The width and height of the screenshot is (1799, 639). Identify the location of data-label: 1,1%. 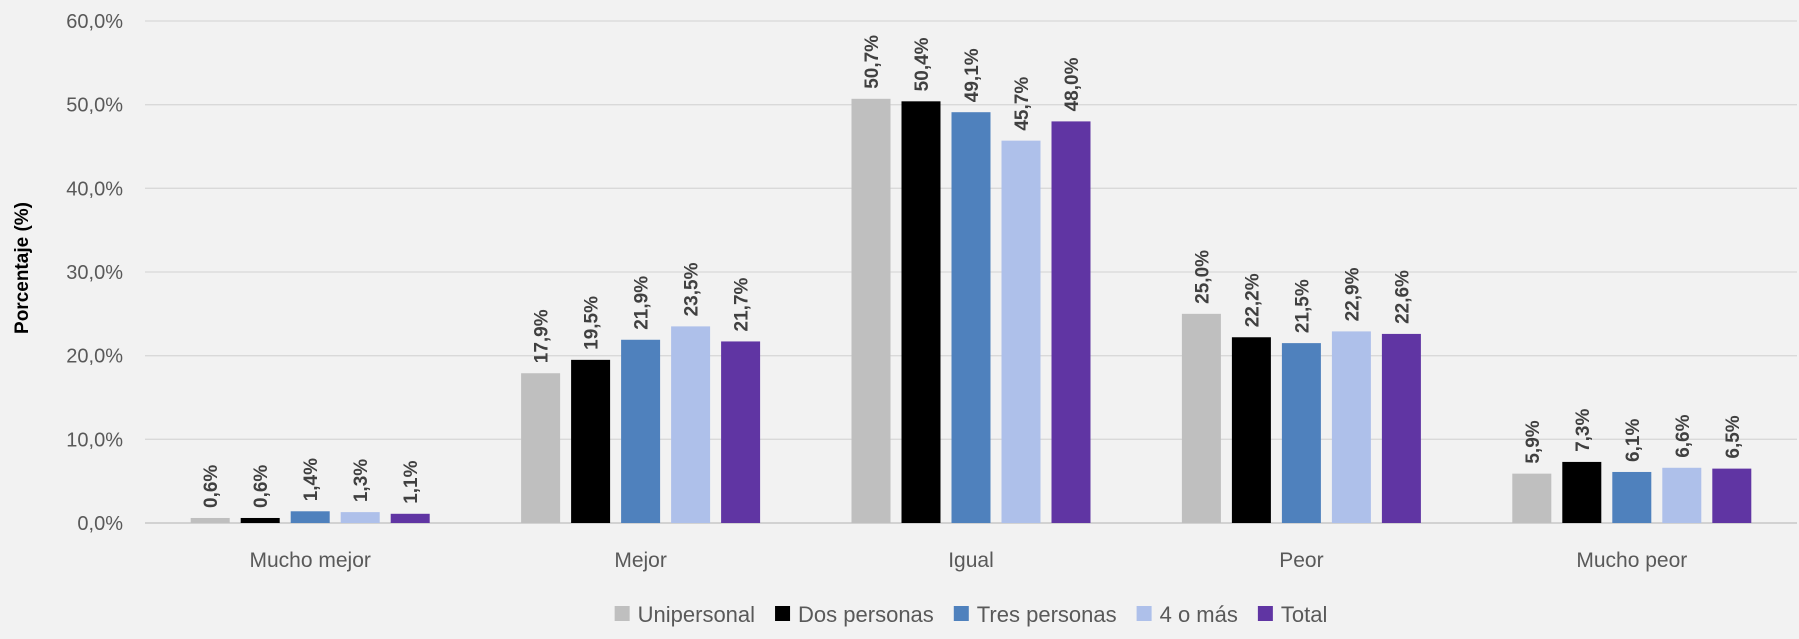
(411, 481).